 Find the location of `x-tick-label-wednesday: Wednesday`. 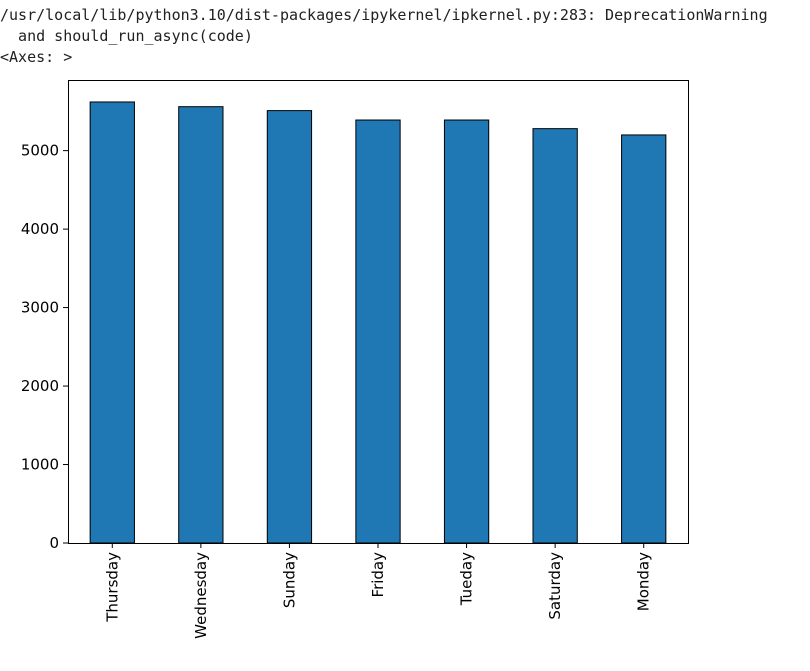

x-tick-label-wednesday: Wednesday is located at coordinates (201, 595).